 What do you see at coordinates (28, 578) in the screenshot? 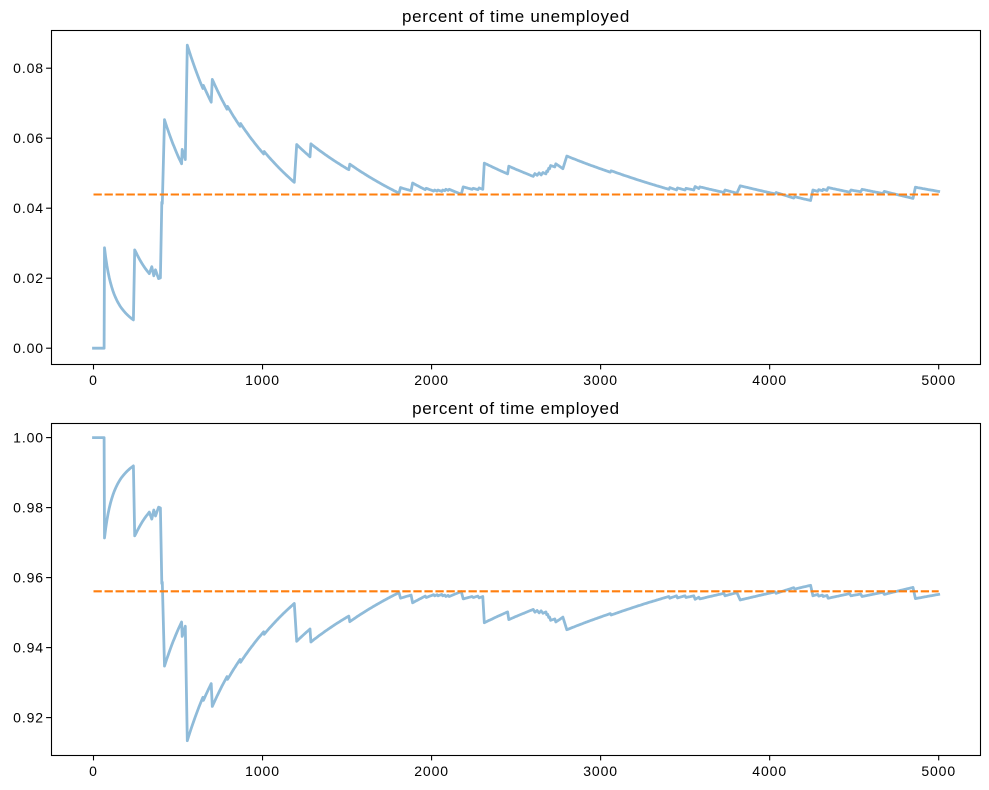
I see `svg-text: 0.96` at bounding box center [28, 578].